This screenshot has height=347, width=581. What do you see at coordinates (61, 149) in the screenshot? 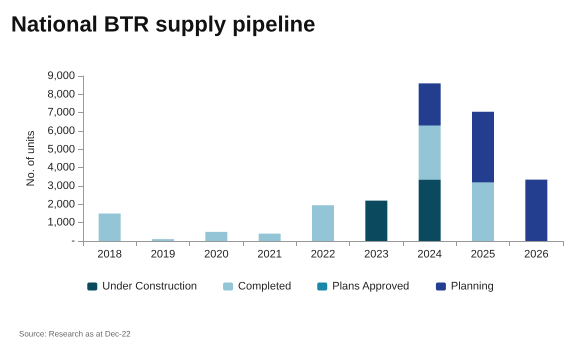
I see `y-tick-label: 5,000` at bounding box center [61, 149].